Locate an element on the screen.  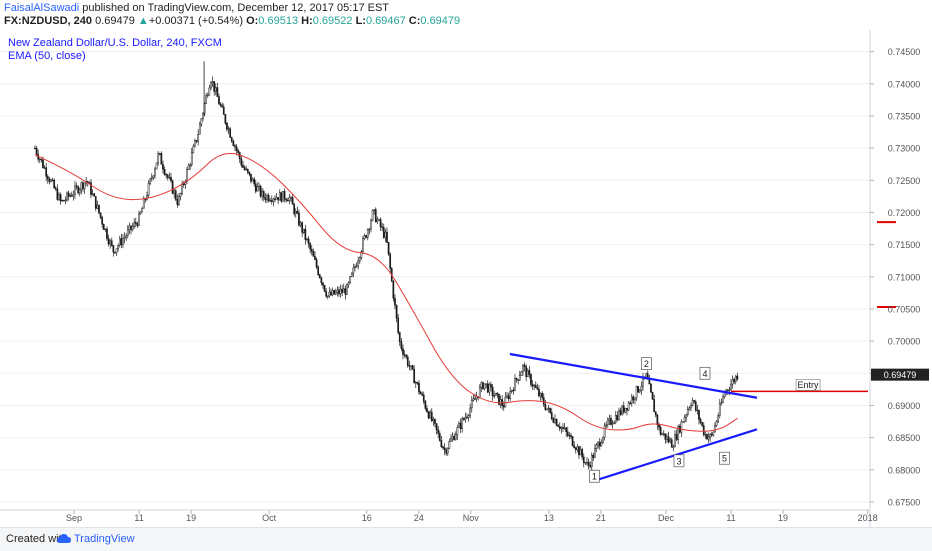
y-tick-label: 0.69000 is located at coordinates (904, 406).